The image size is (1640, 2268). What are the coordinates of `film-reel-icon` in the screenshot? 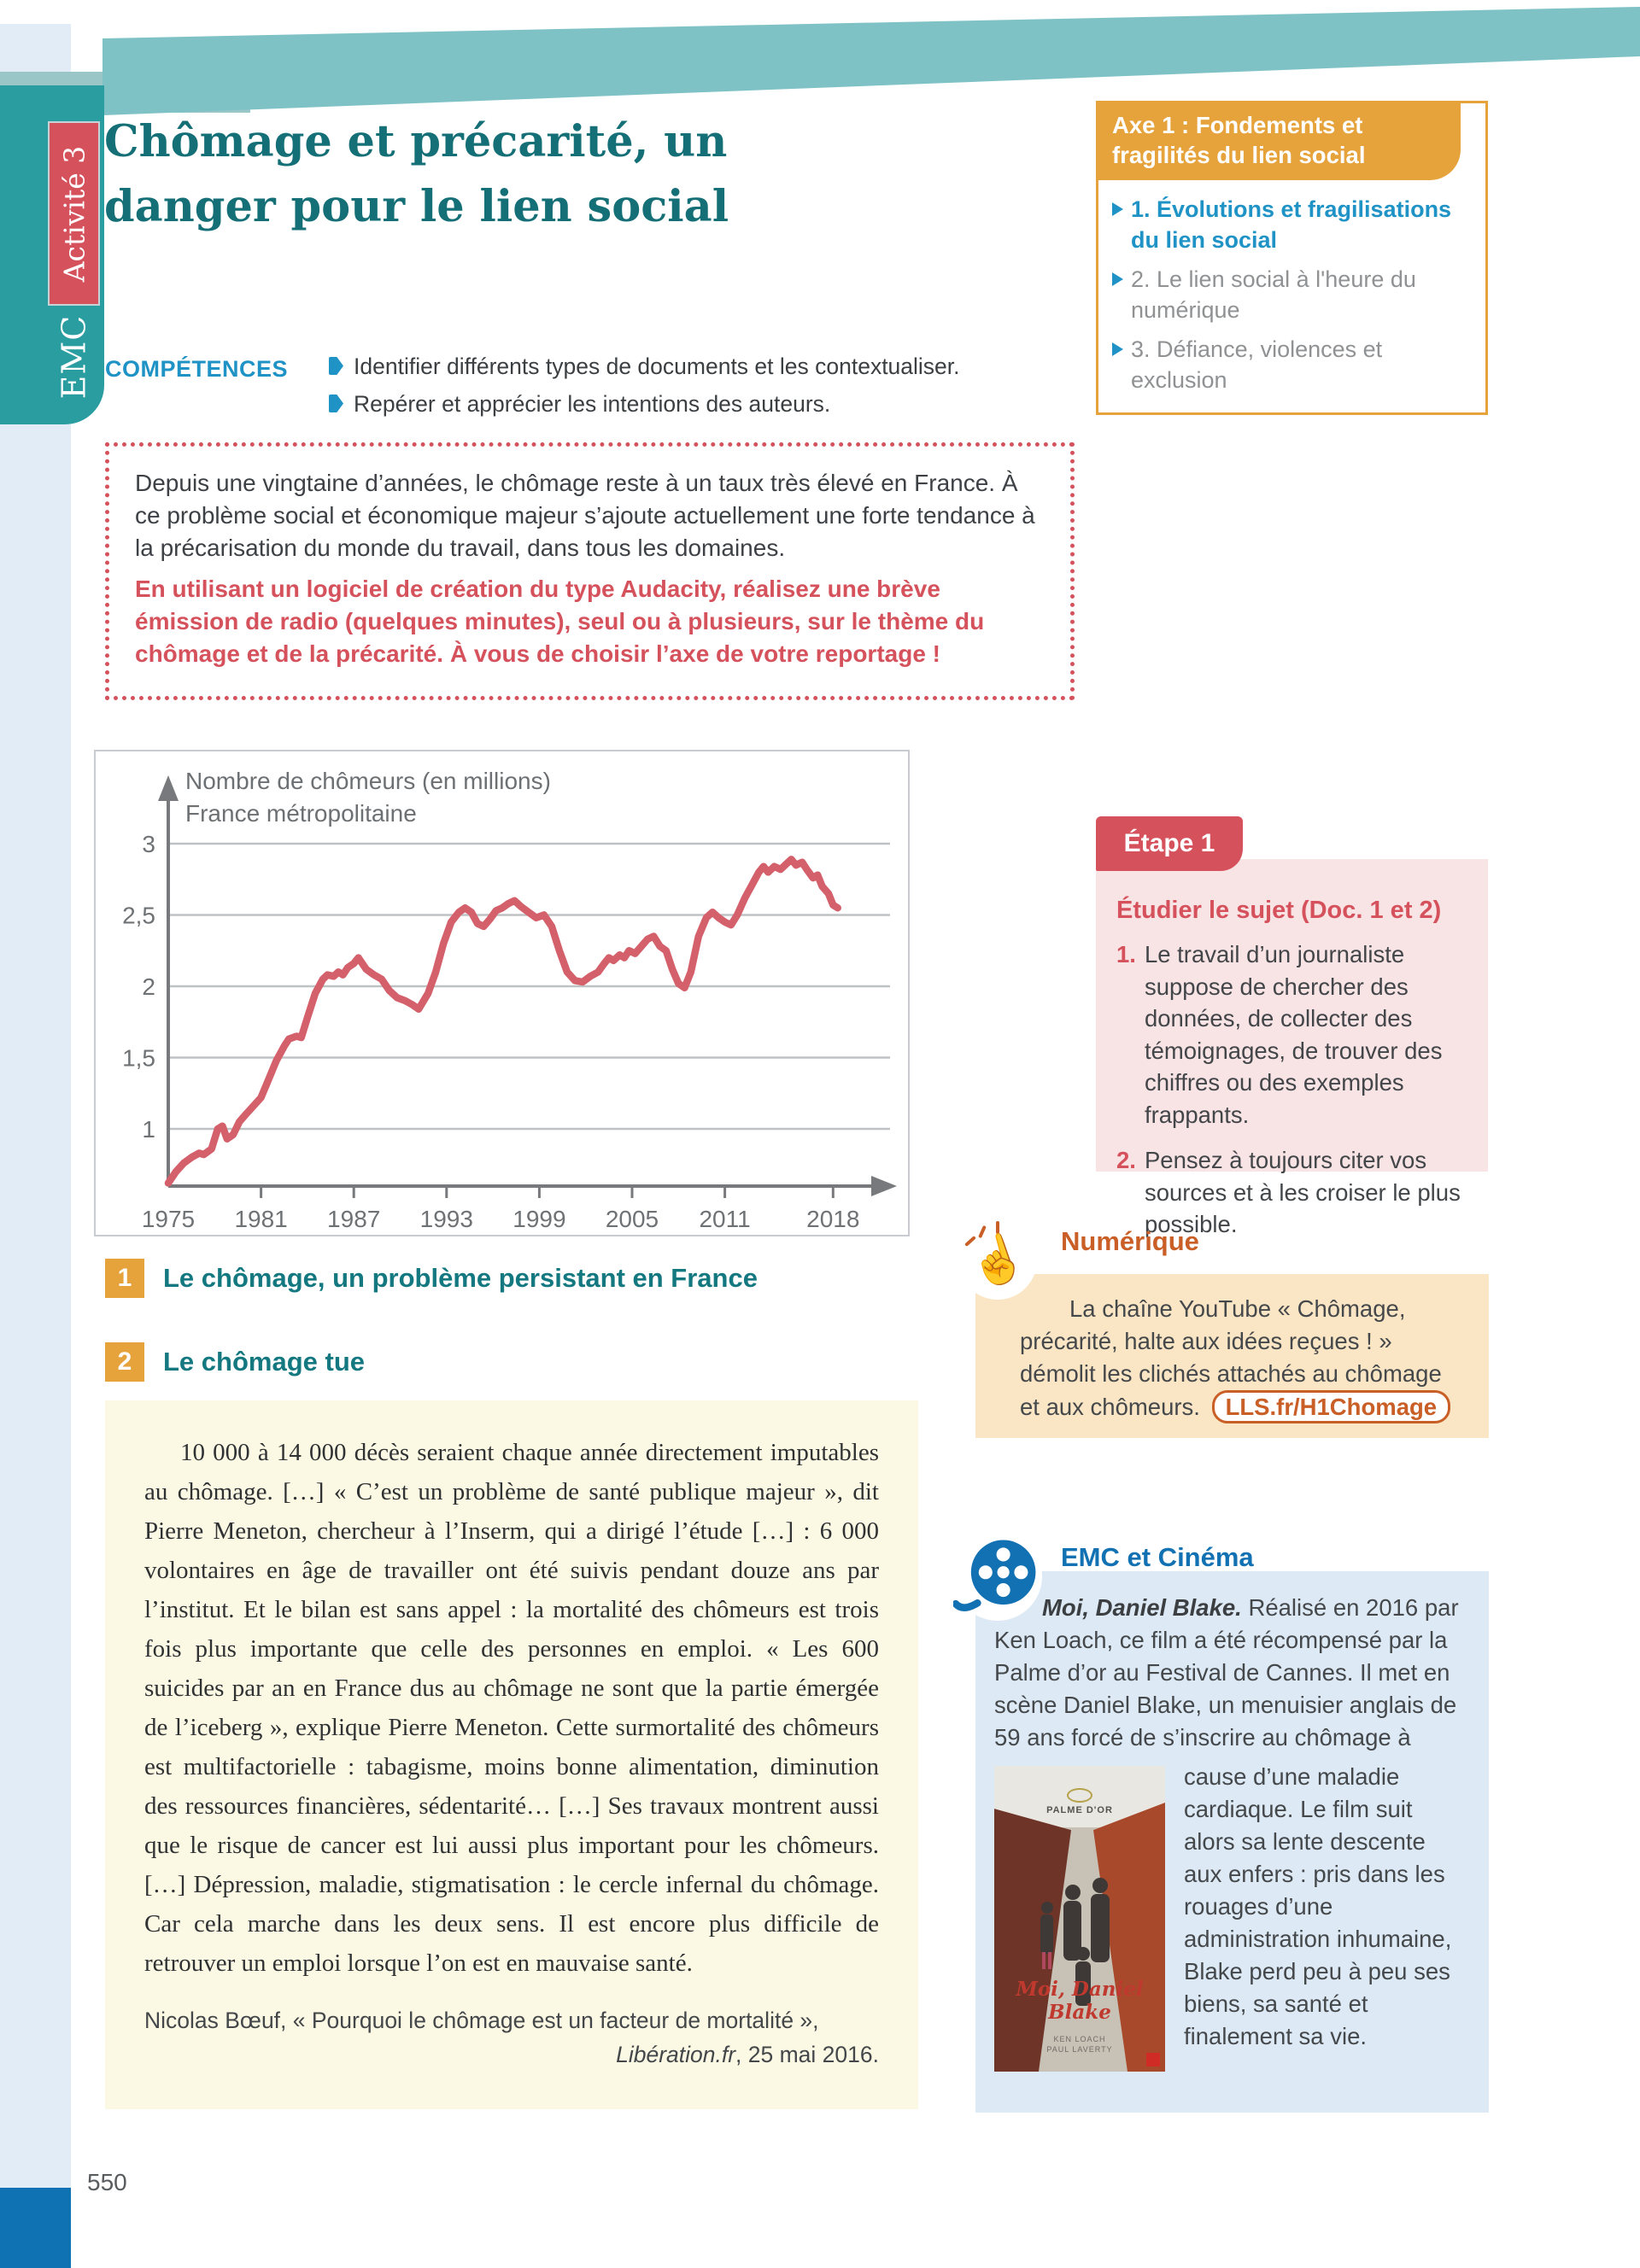 It's located at (997, 1576).